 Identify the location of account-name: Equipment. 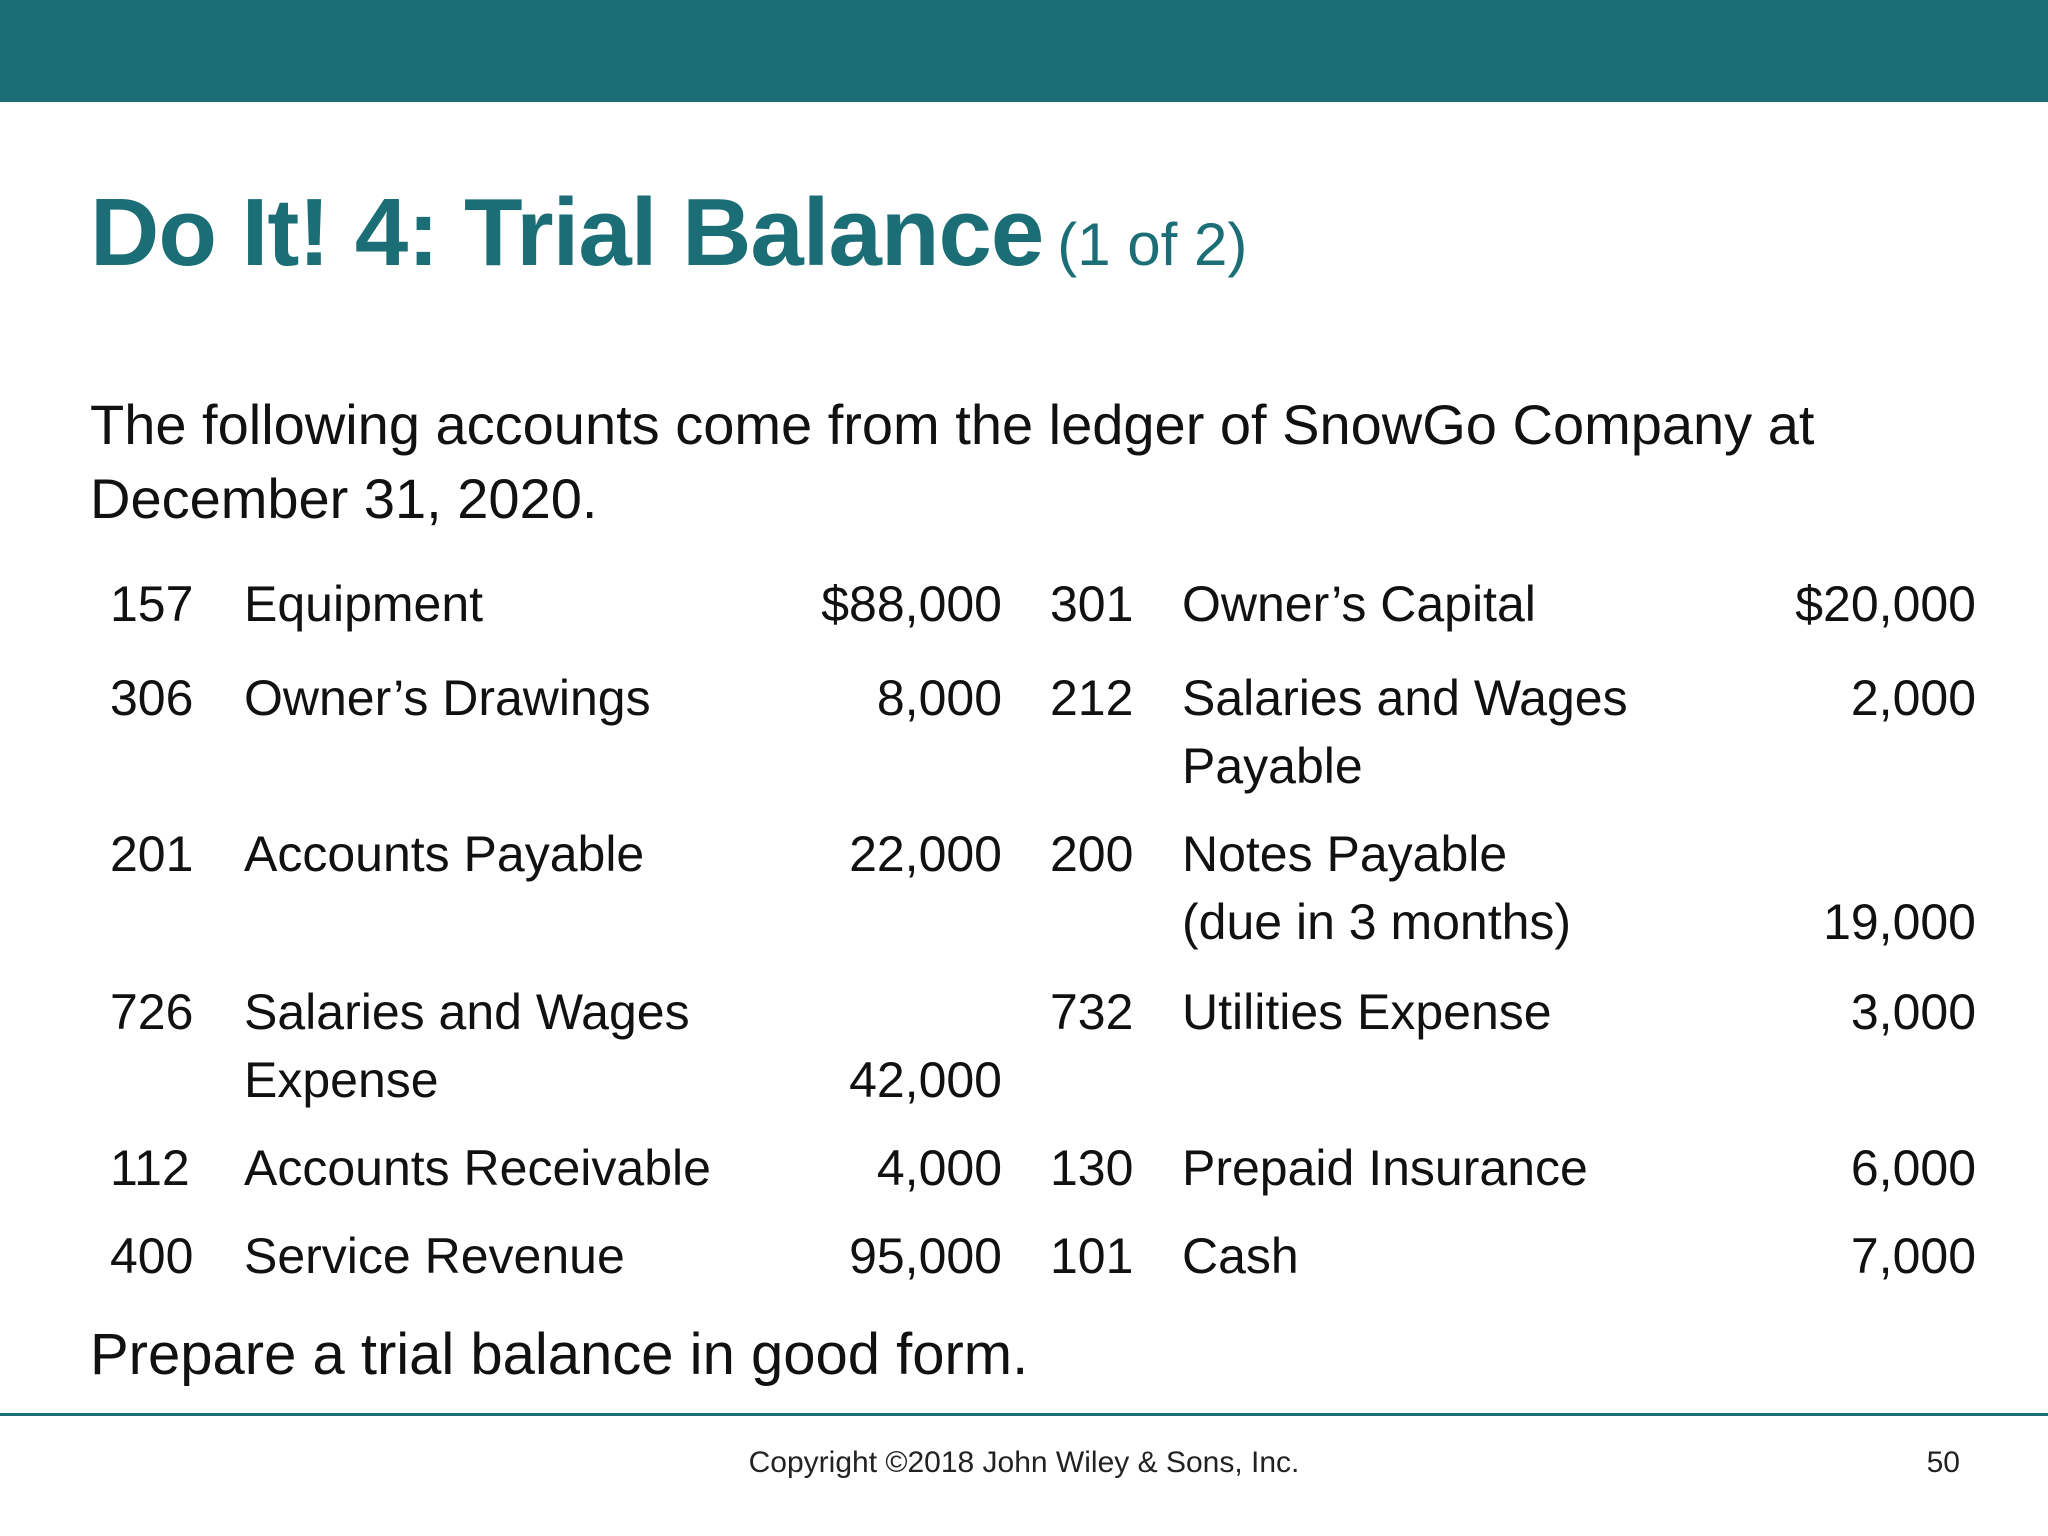
(364, 604).